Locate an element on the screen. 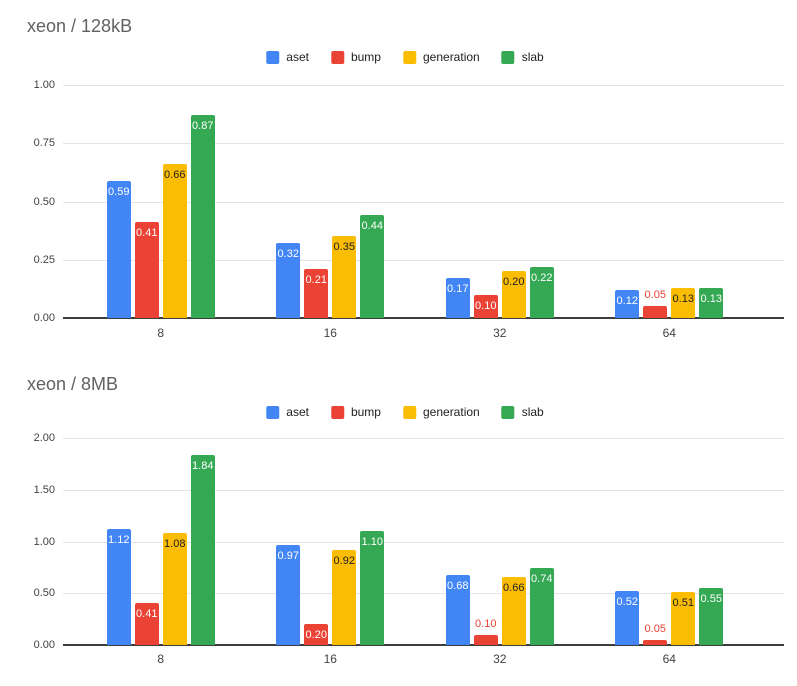  bar-value-label: 1.10 is located at coordinates (372, 542).